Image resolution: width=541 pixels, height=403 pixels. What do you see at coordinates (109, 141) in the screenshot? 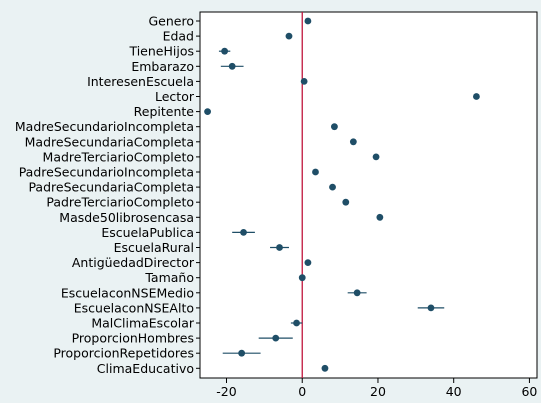
I see `y-tick-label: MadreSecundariaCompleta` at bounding box center [109, 141].